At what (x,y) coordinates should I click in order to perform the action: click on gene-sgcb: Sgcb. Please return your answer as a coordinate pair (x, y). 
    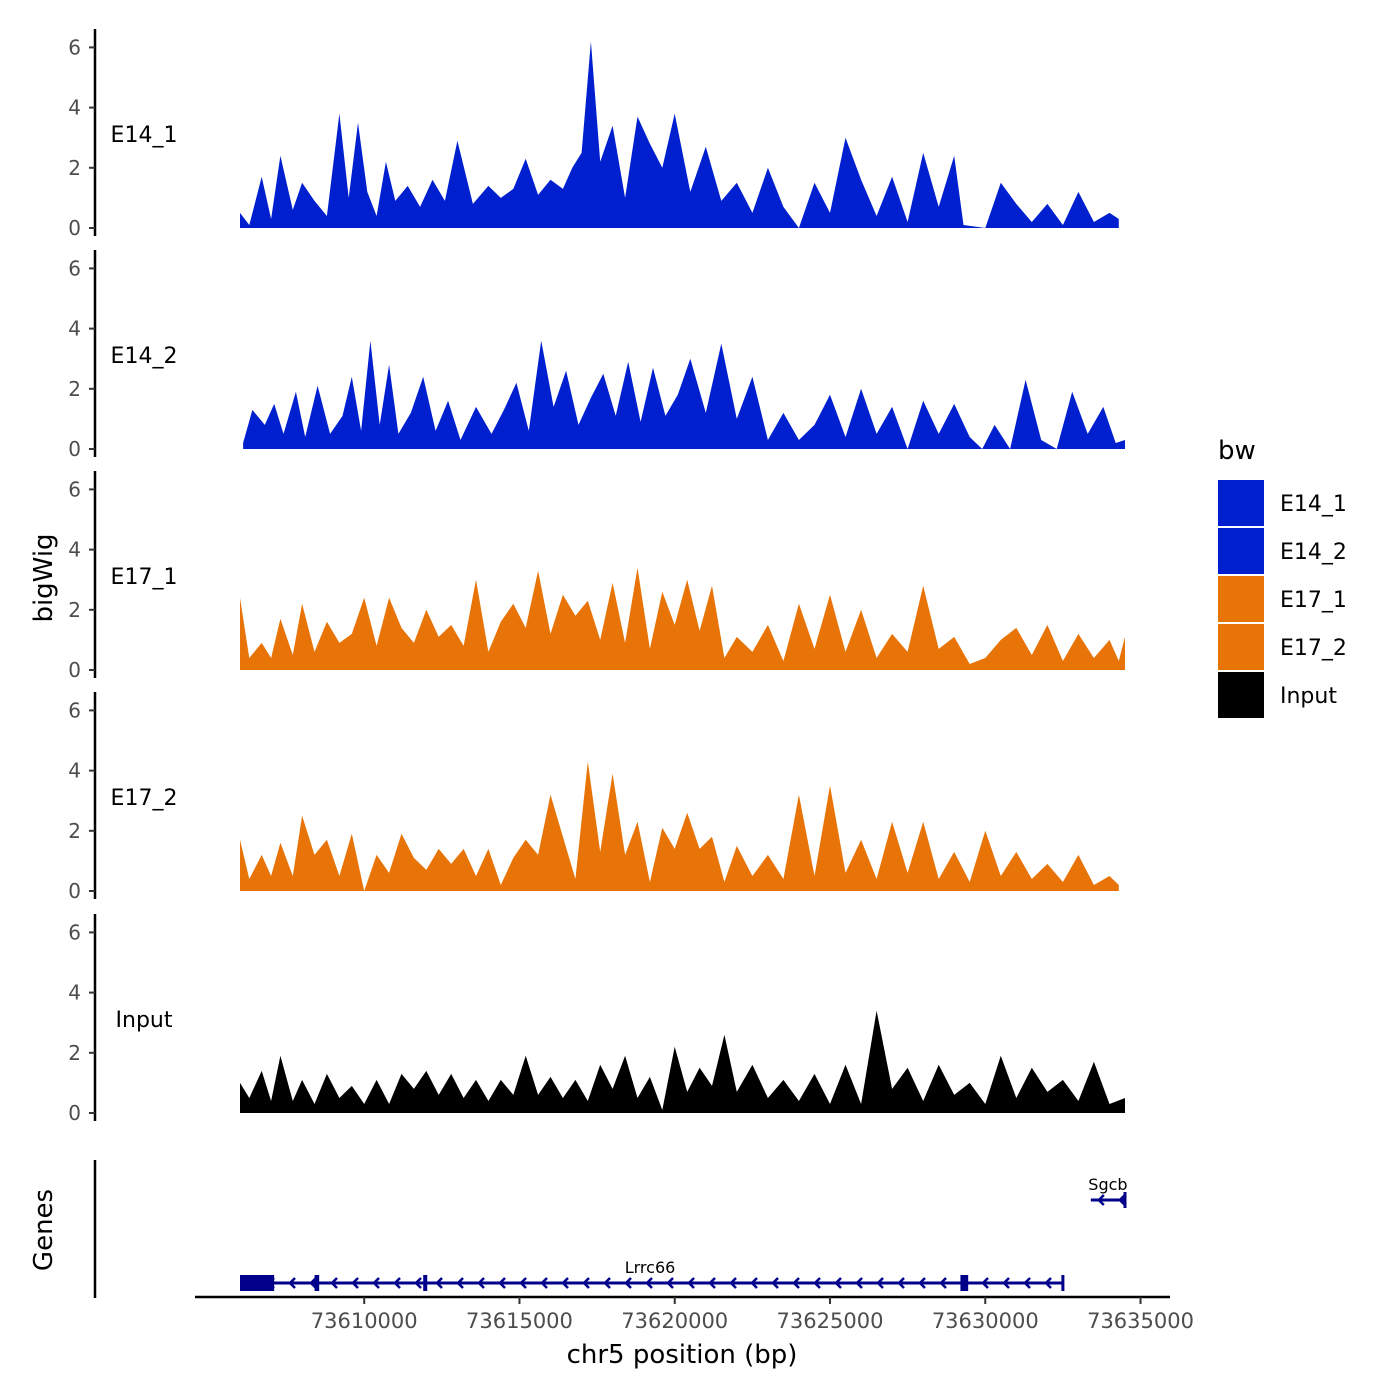
    Looking at the image, I should click on (1108, 1191).